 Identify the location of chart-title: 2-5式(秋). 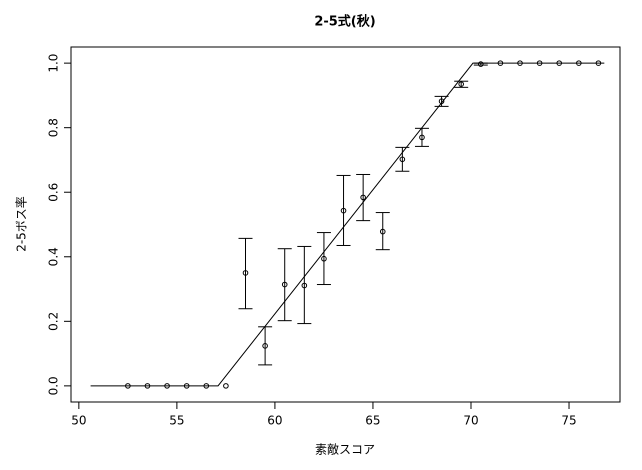
(344, 22).